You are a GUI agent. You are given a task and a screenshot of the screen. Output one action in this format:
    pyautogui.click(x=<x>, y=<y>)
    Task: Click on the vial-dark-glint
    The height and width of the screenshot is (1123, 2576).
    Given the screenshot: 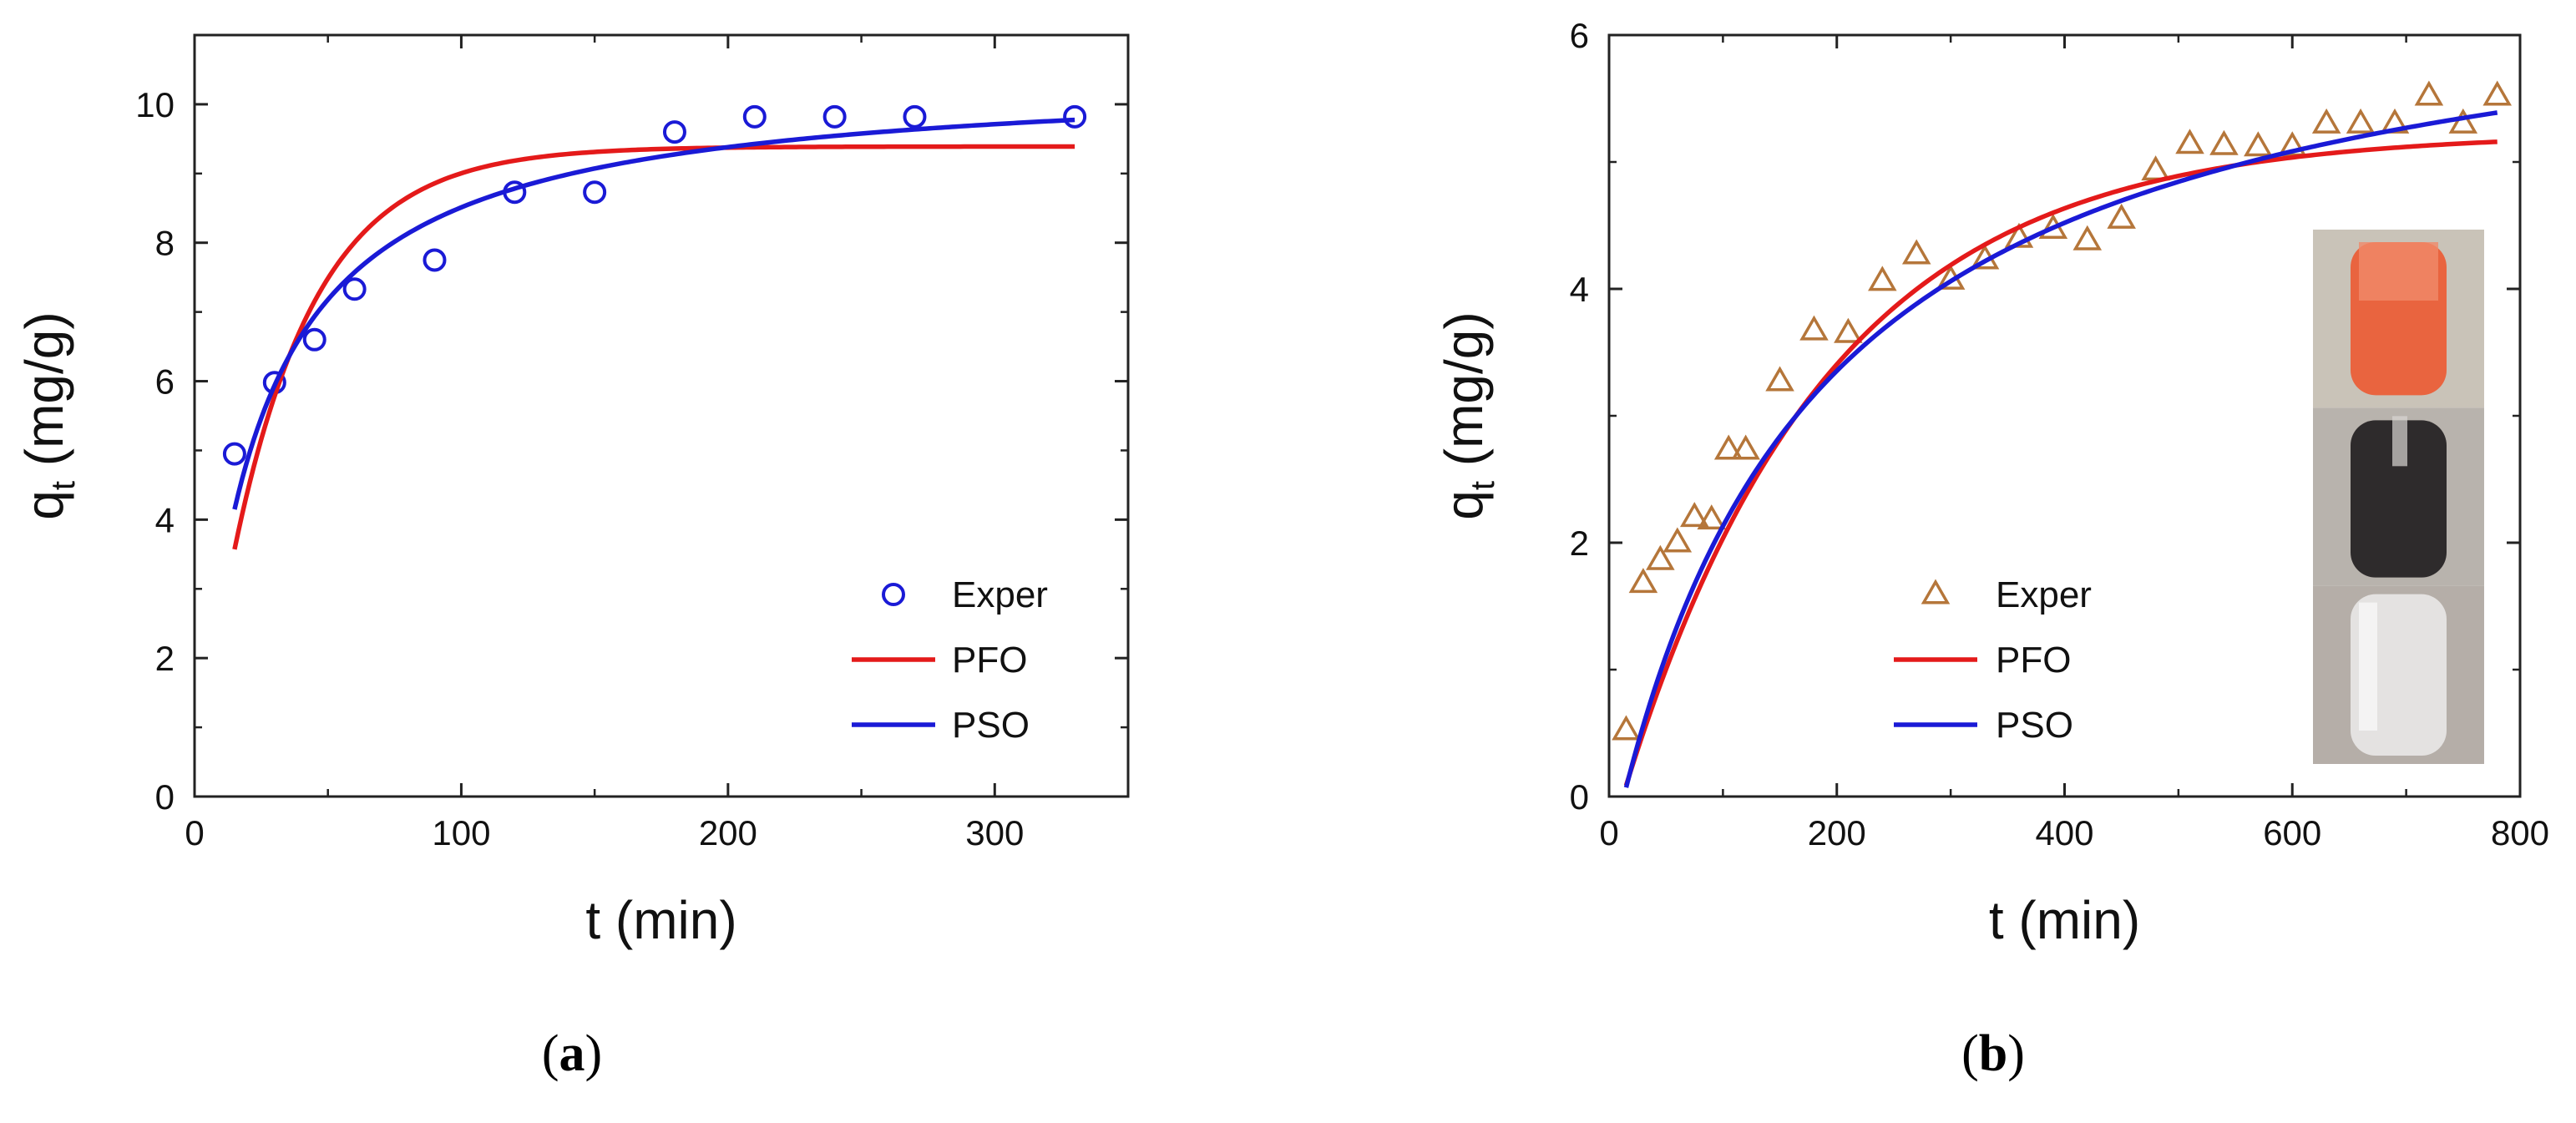 What is the action you would take?
    pyautogui.click(x=2399, y=441)
    